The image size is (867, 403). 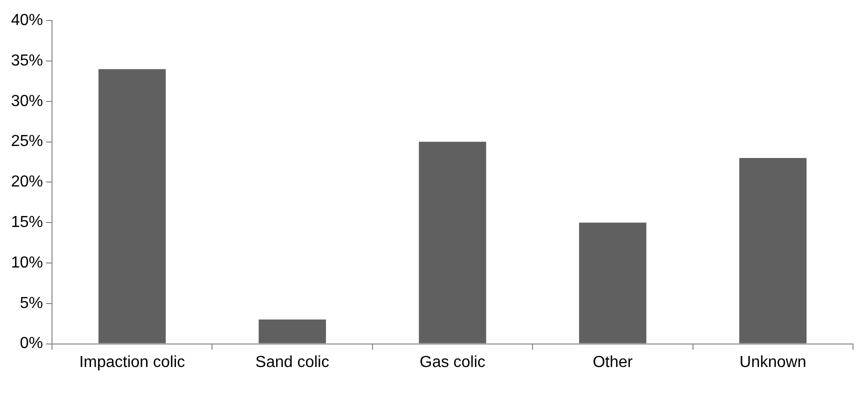 What do you see at coordinates (132, 362) in the screenshot?
I see `x-tick-label: Impaction colic` at bounding box center [132, 362].